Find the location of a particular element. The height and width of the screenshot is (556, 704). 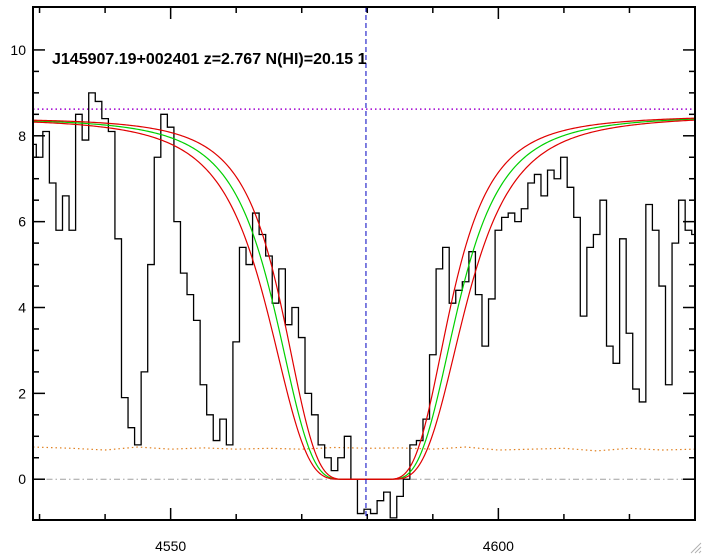

chart-title: J145907.19+002401 z=2.767 N(HI)=20.15 1 is located at coordinates (209, 59).